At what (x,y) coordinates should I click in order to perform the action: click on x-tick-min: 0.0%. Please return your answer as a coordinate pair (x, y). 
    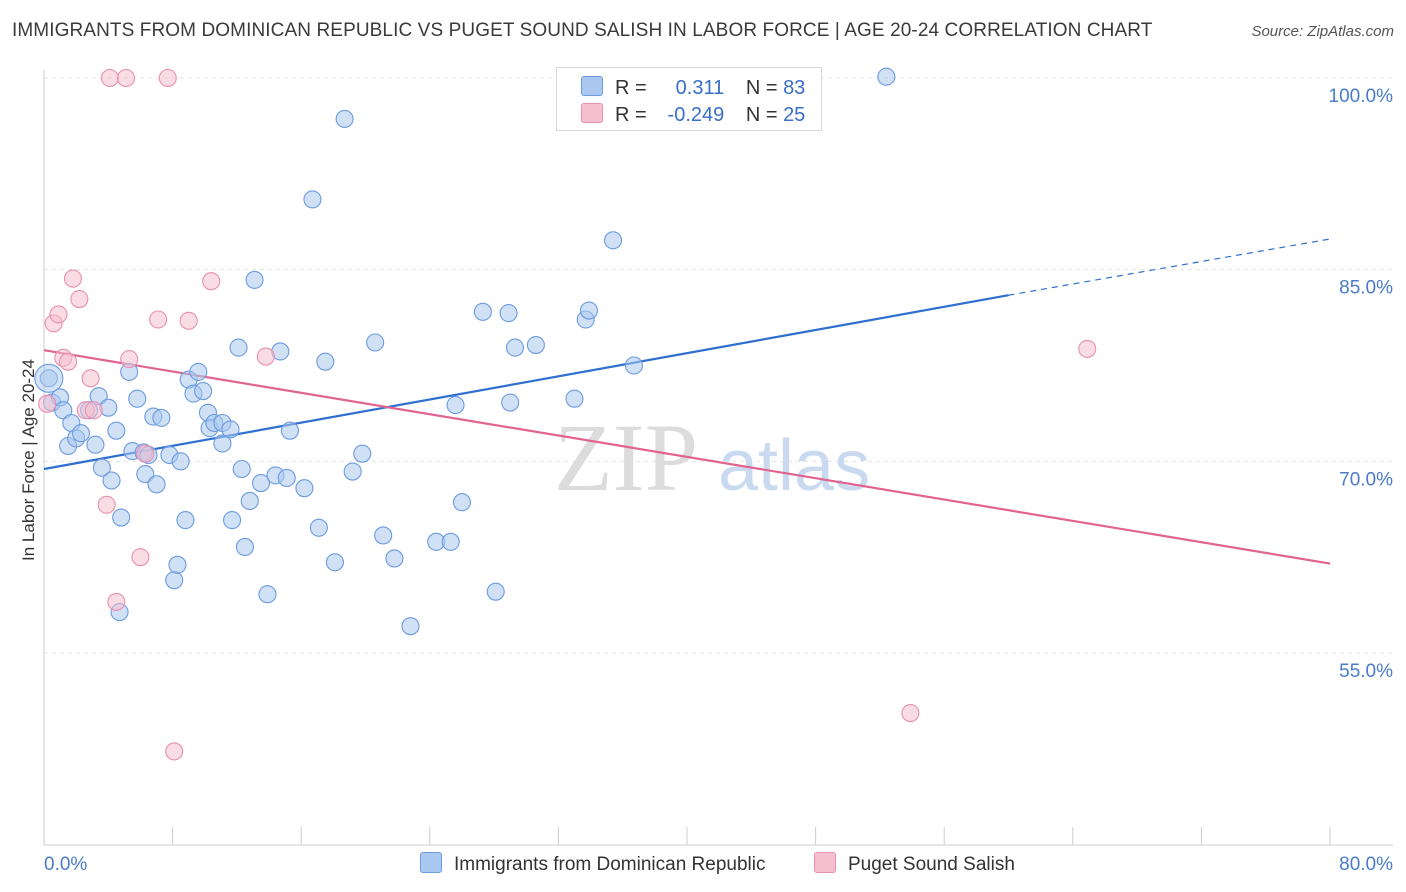
    Looking at the image, I should click on (65, 864).